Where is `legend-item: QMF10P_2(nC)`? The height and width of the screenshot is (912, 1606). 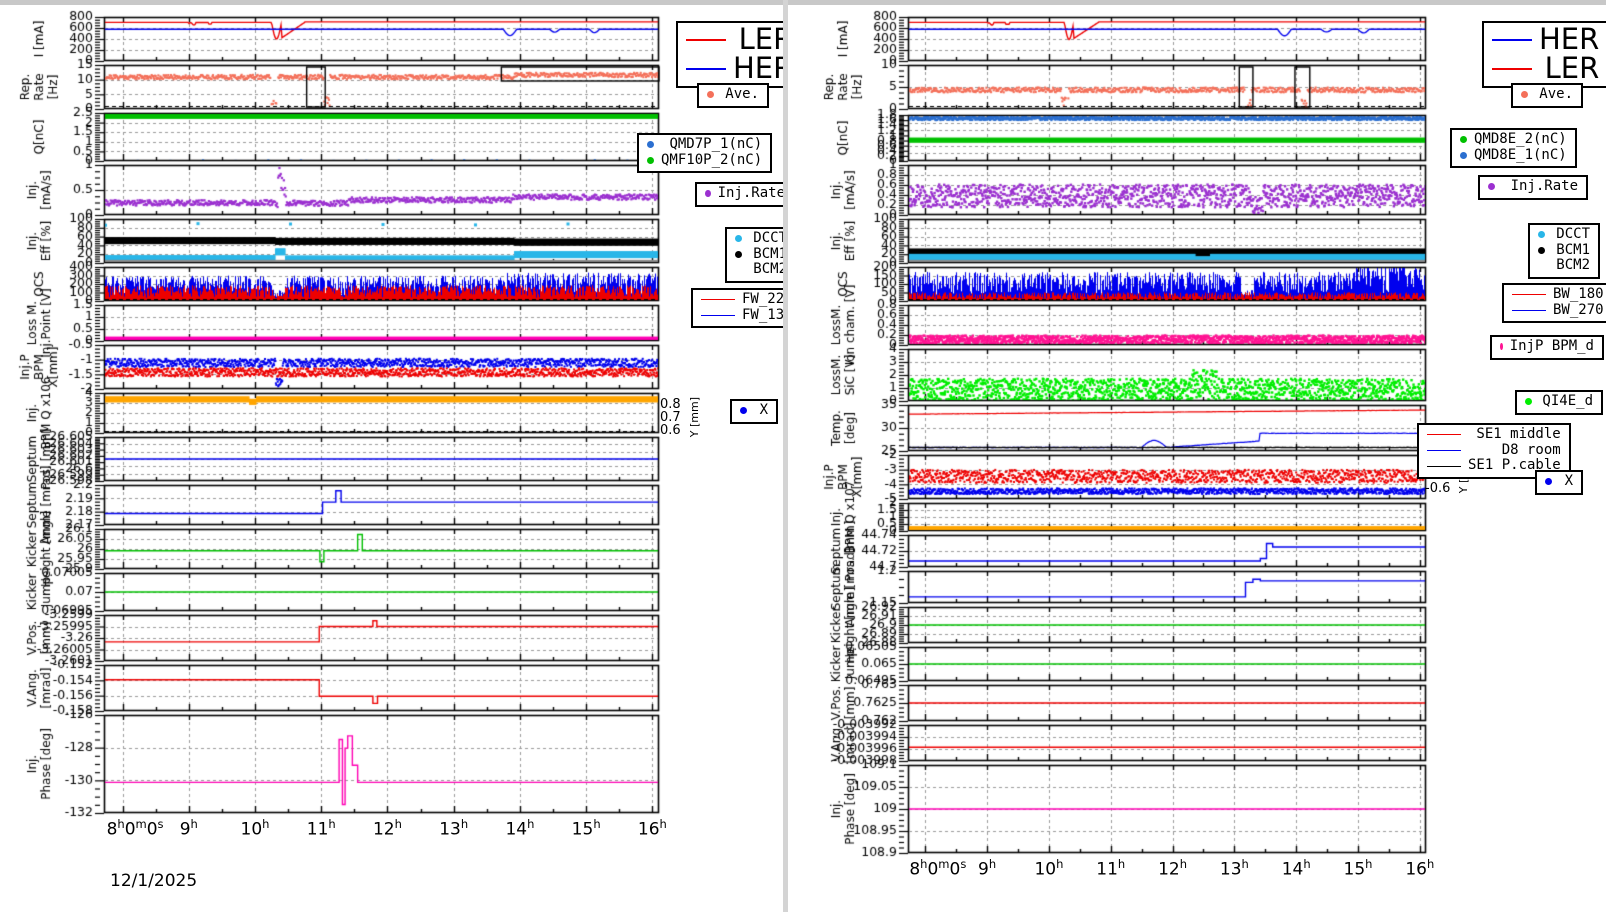 legend-item: QMF10P_2(nC) is located at coordinates (705, 160).